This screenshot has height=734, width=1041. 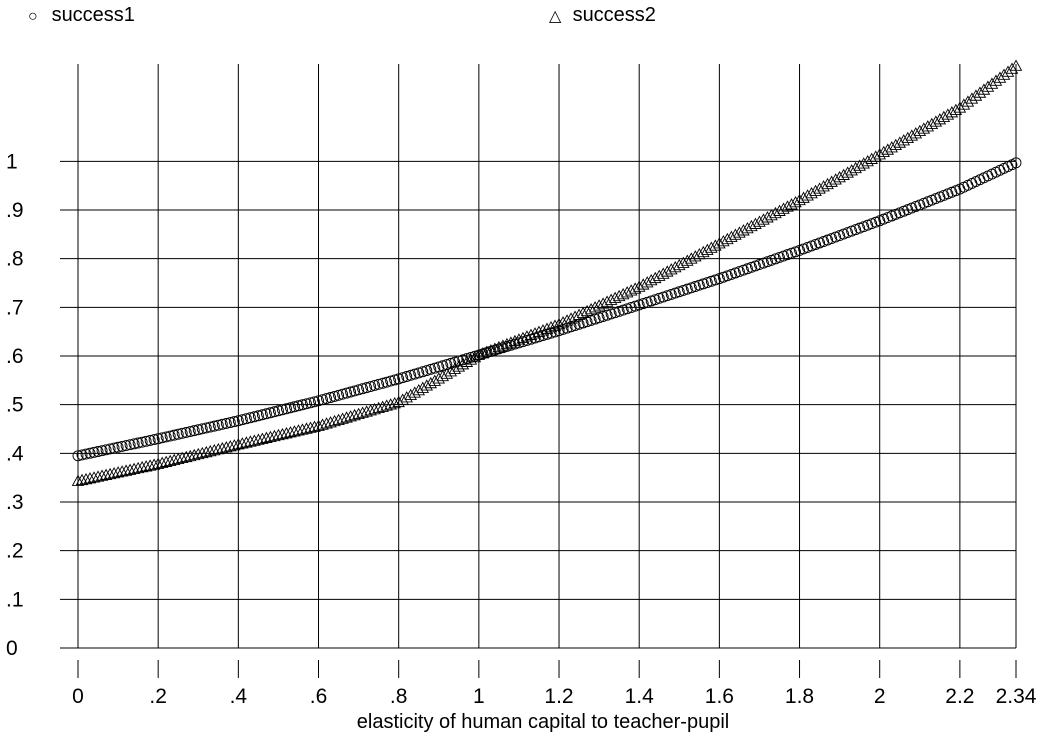 I want to click on legend-item-success2: △ success2, so click(x=602, y=15).